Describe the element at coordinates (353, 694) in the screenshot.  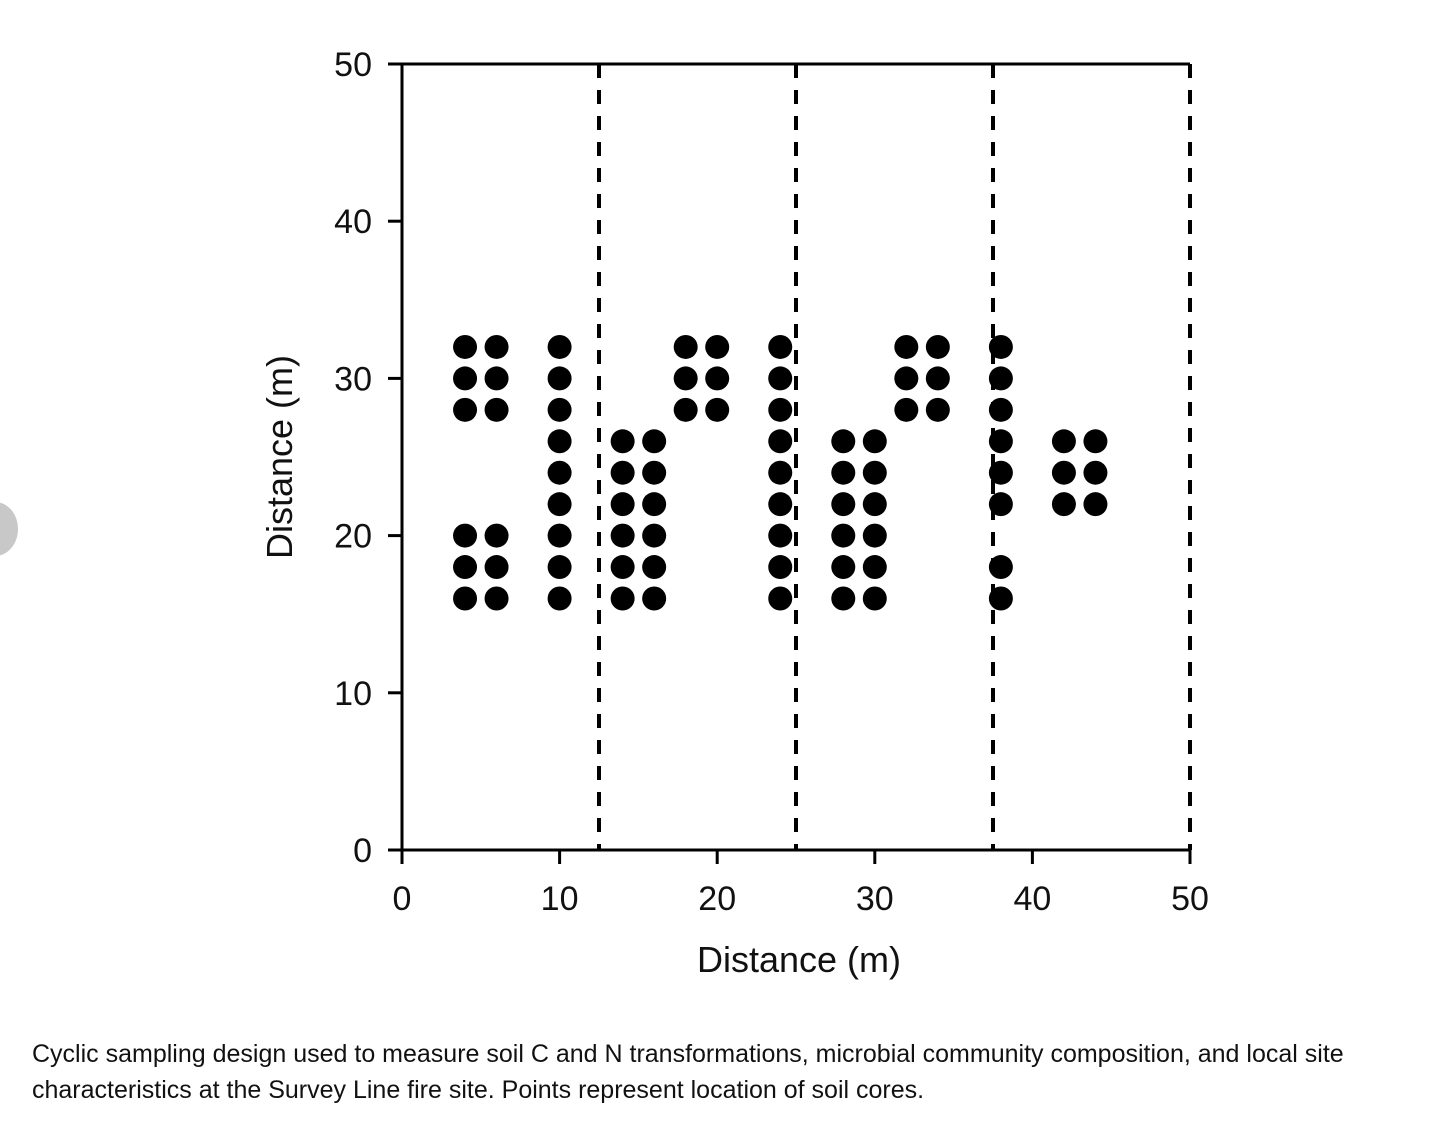
I see `y-tick-label-10: 10` at that location.